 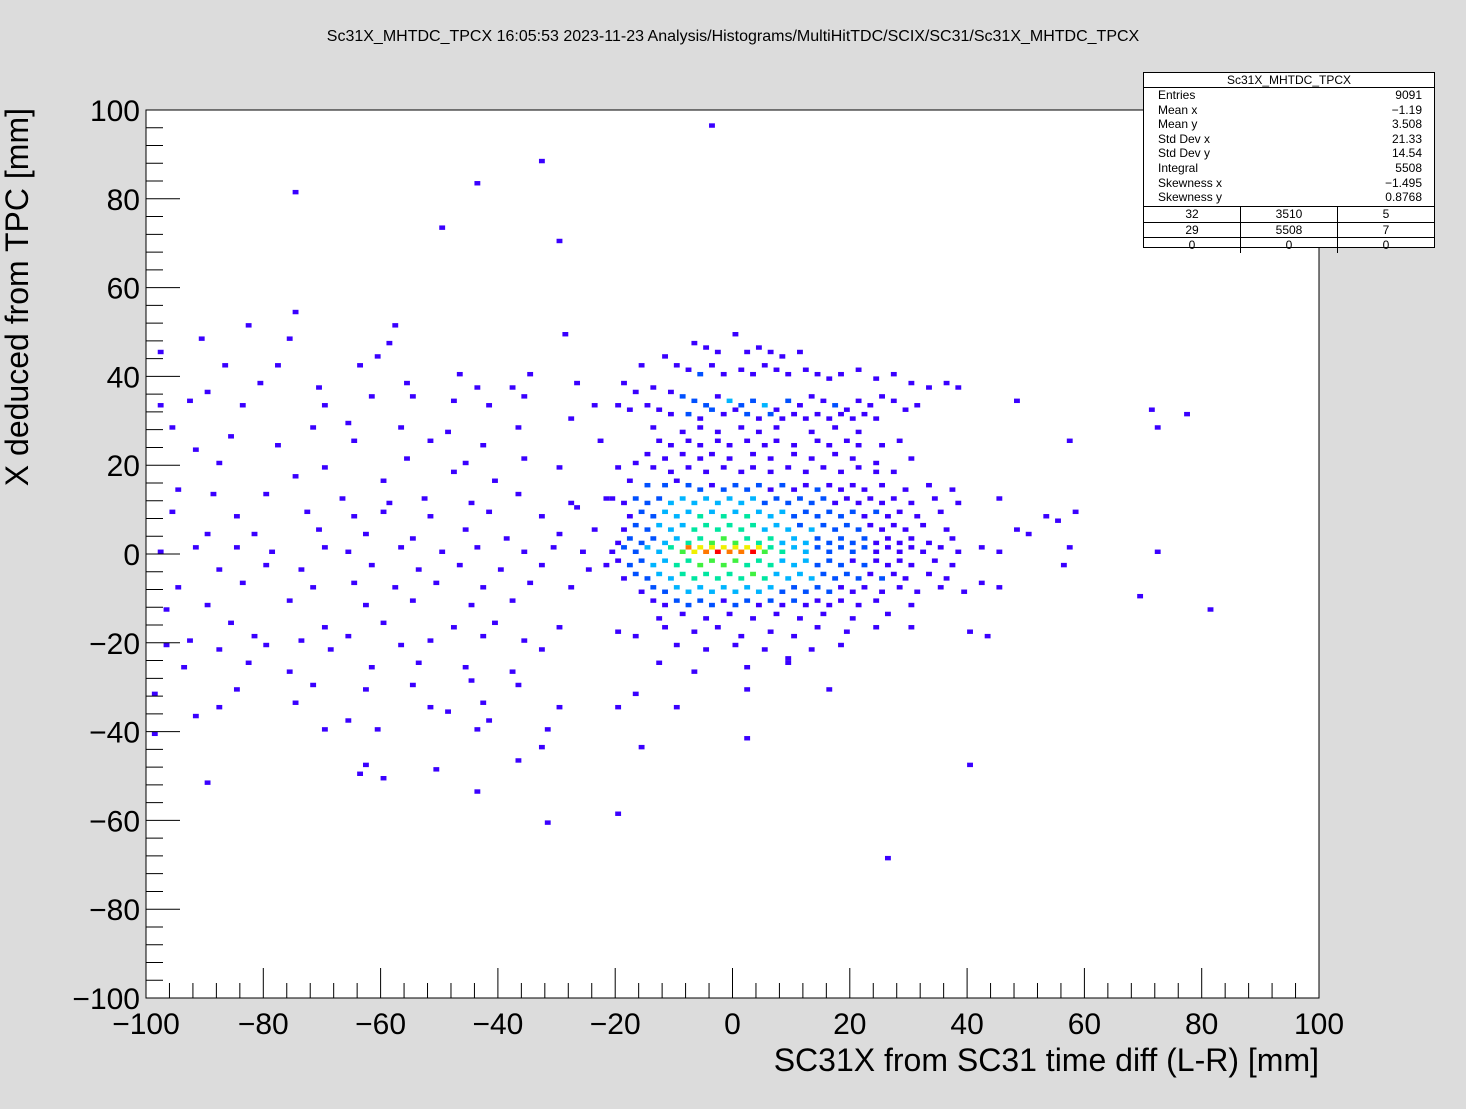 I want to click on x-tick-label: 40, so click(x=966, y=1024).